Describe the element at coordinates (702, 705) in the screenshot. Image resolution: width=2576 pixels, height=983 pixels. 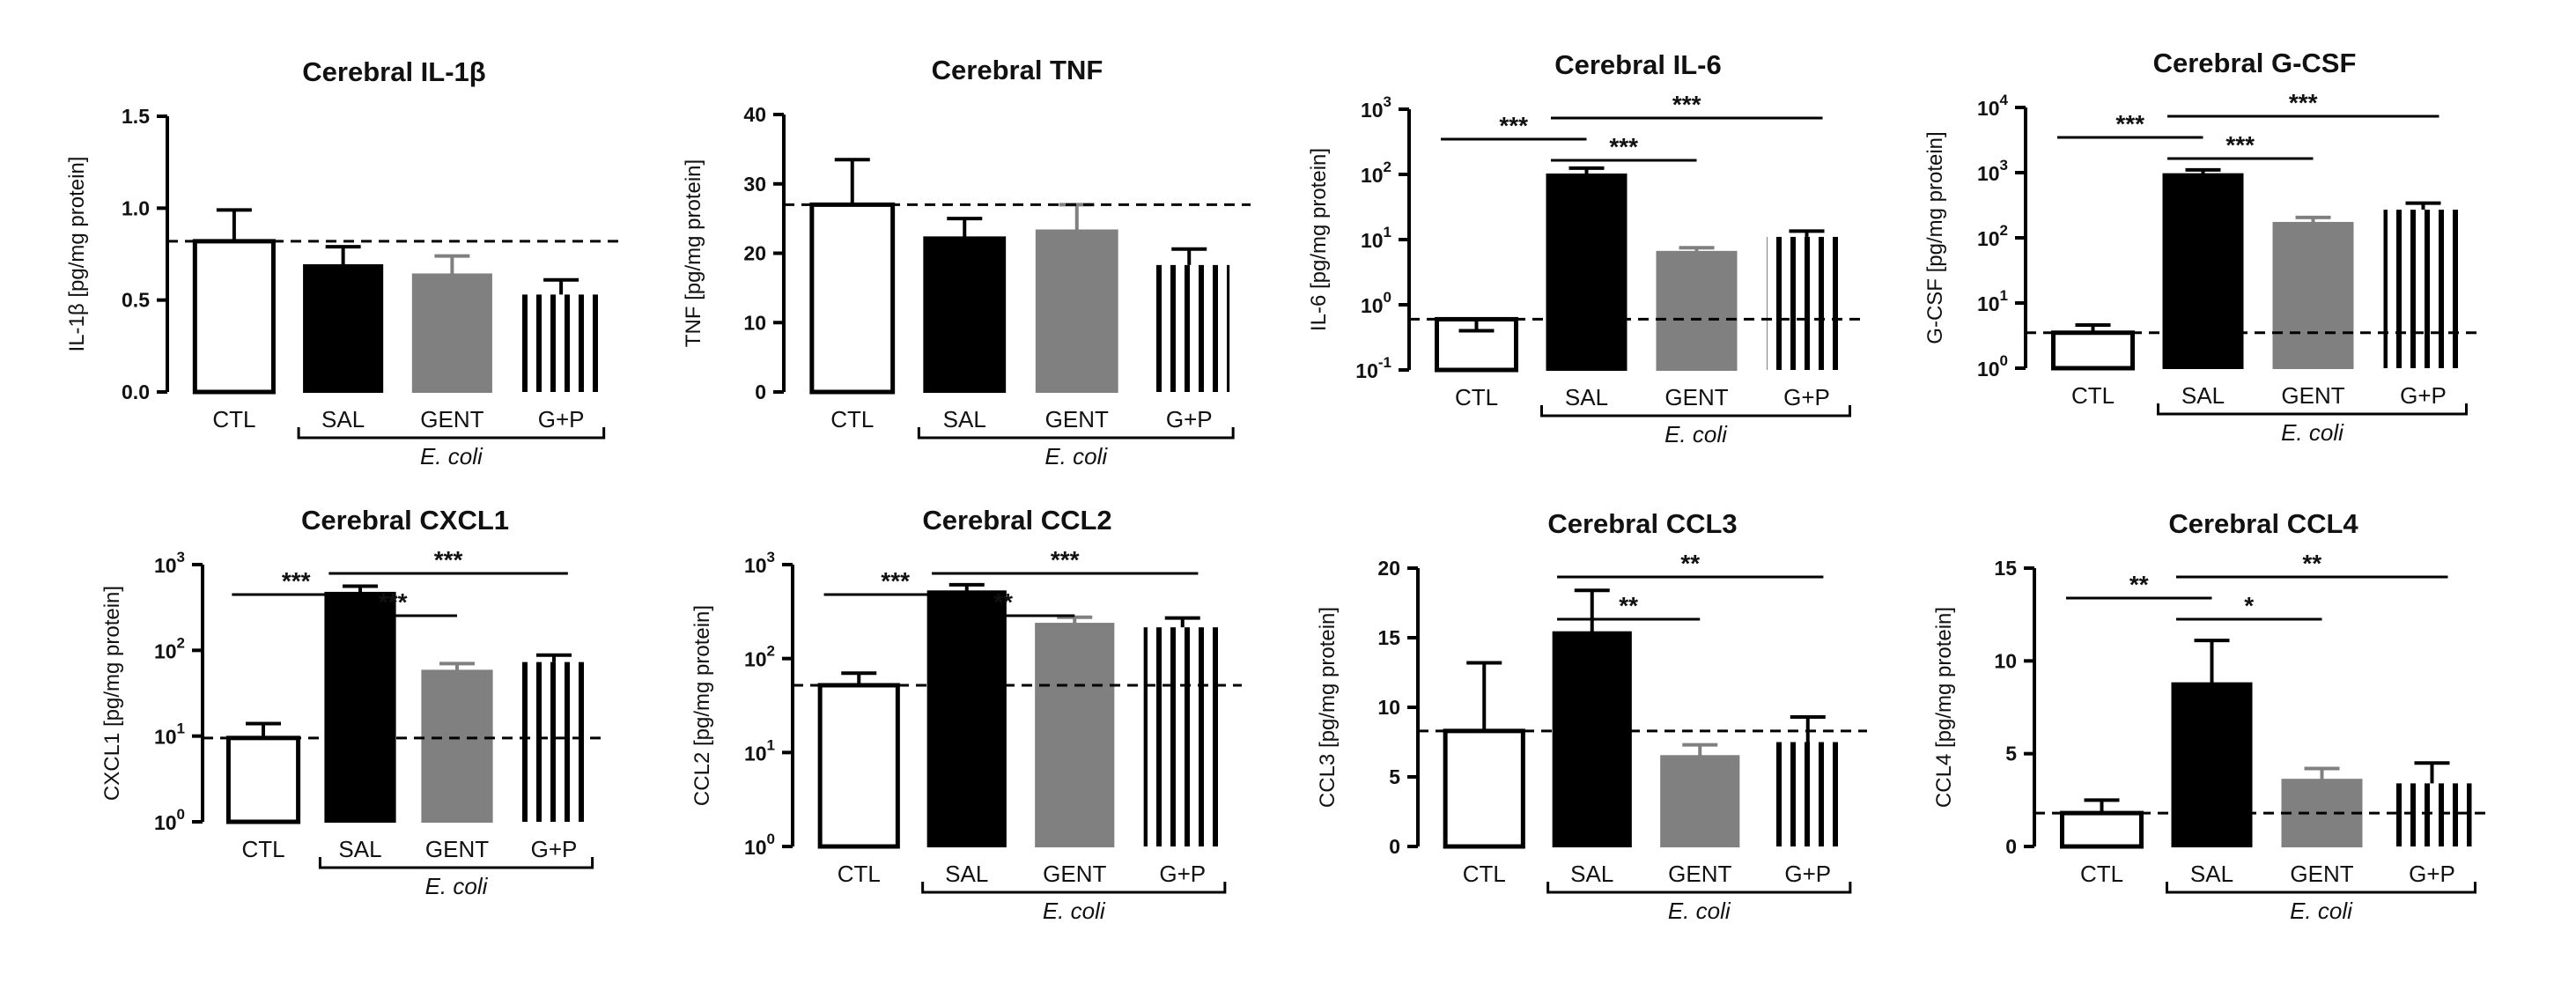
I see `y-axis-label: CCL2 [pg/mg protein]` at that location.